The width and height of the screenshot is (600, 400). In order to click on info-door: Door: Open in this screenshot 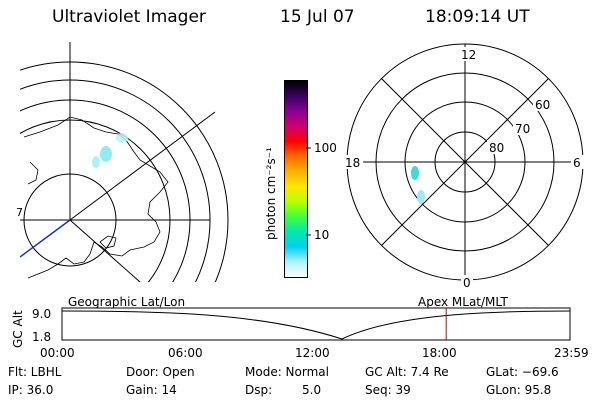, I will do `click(160, 372)`.